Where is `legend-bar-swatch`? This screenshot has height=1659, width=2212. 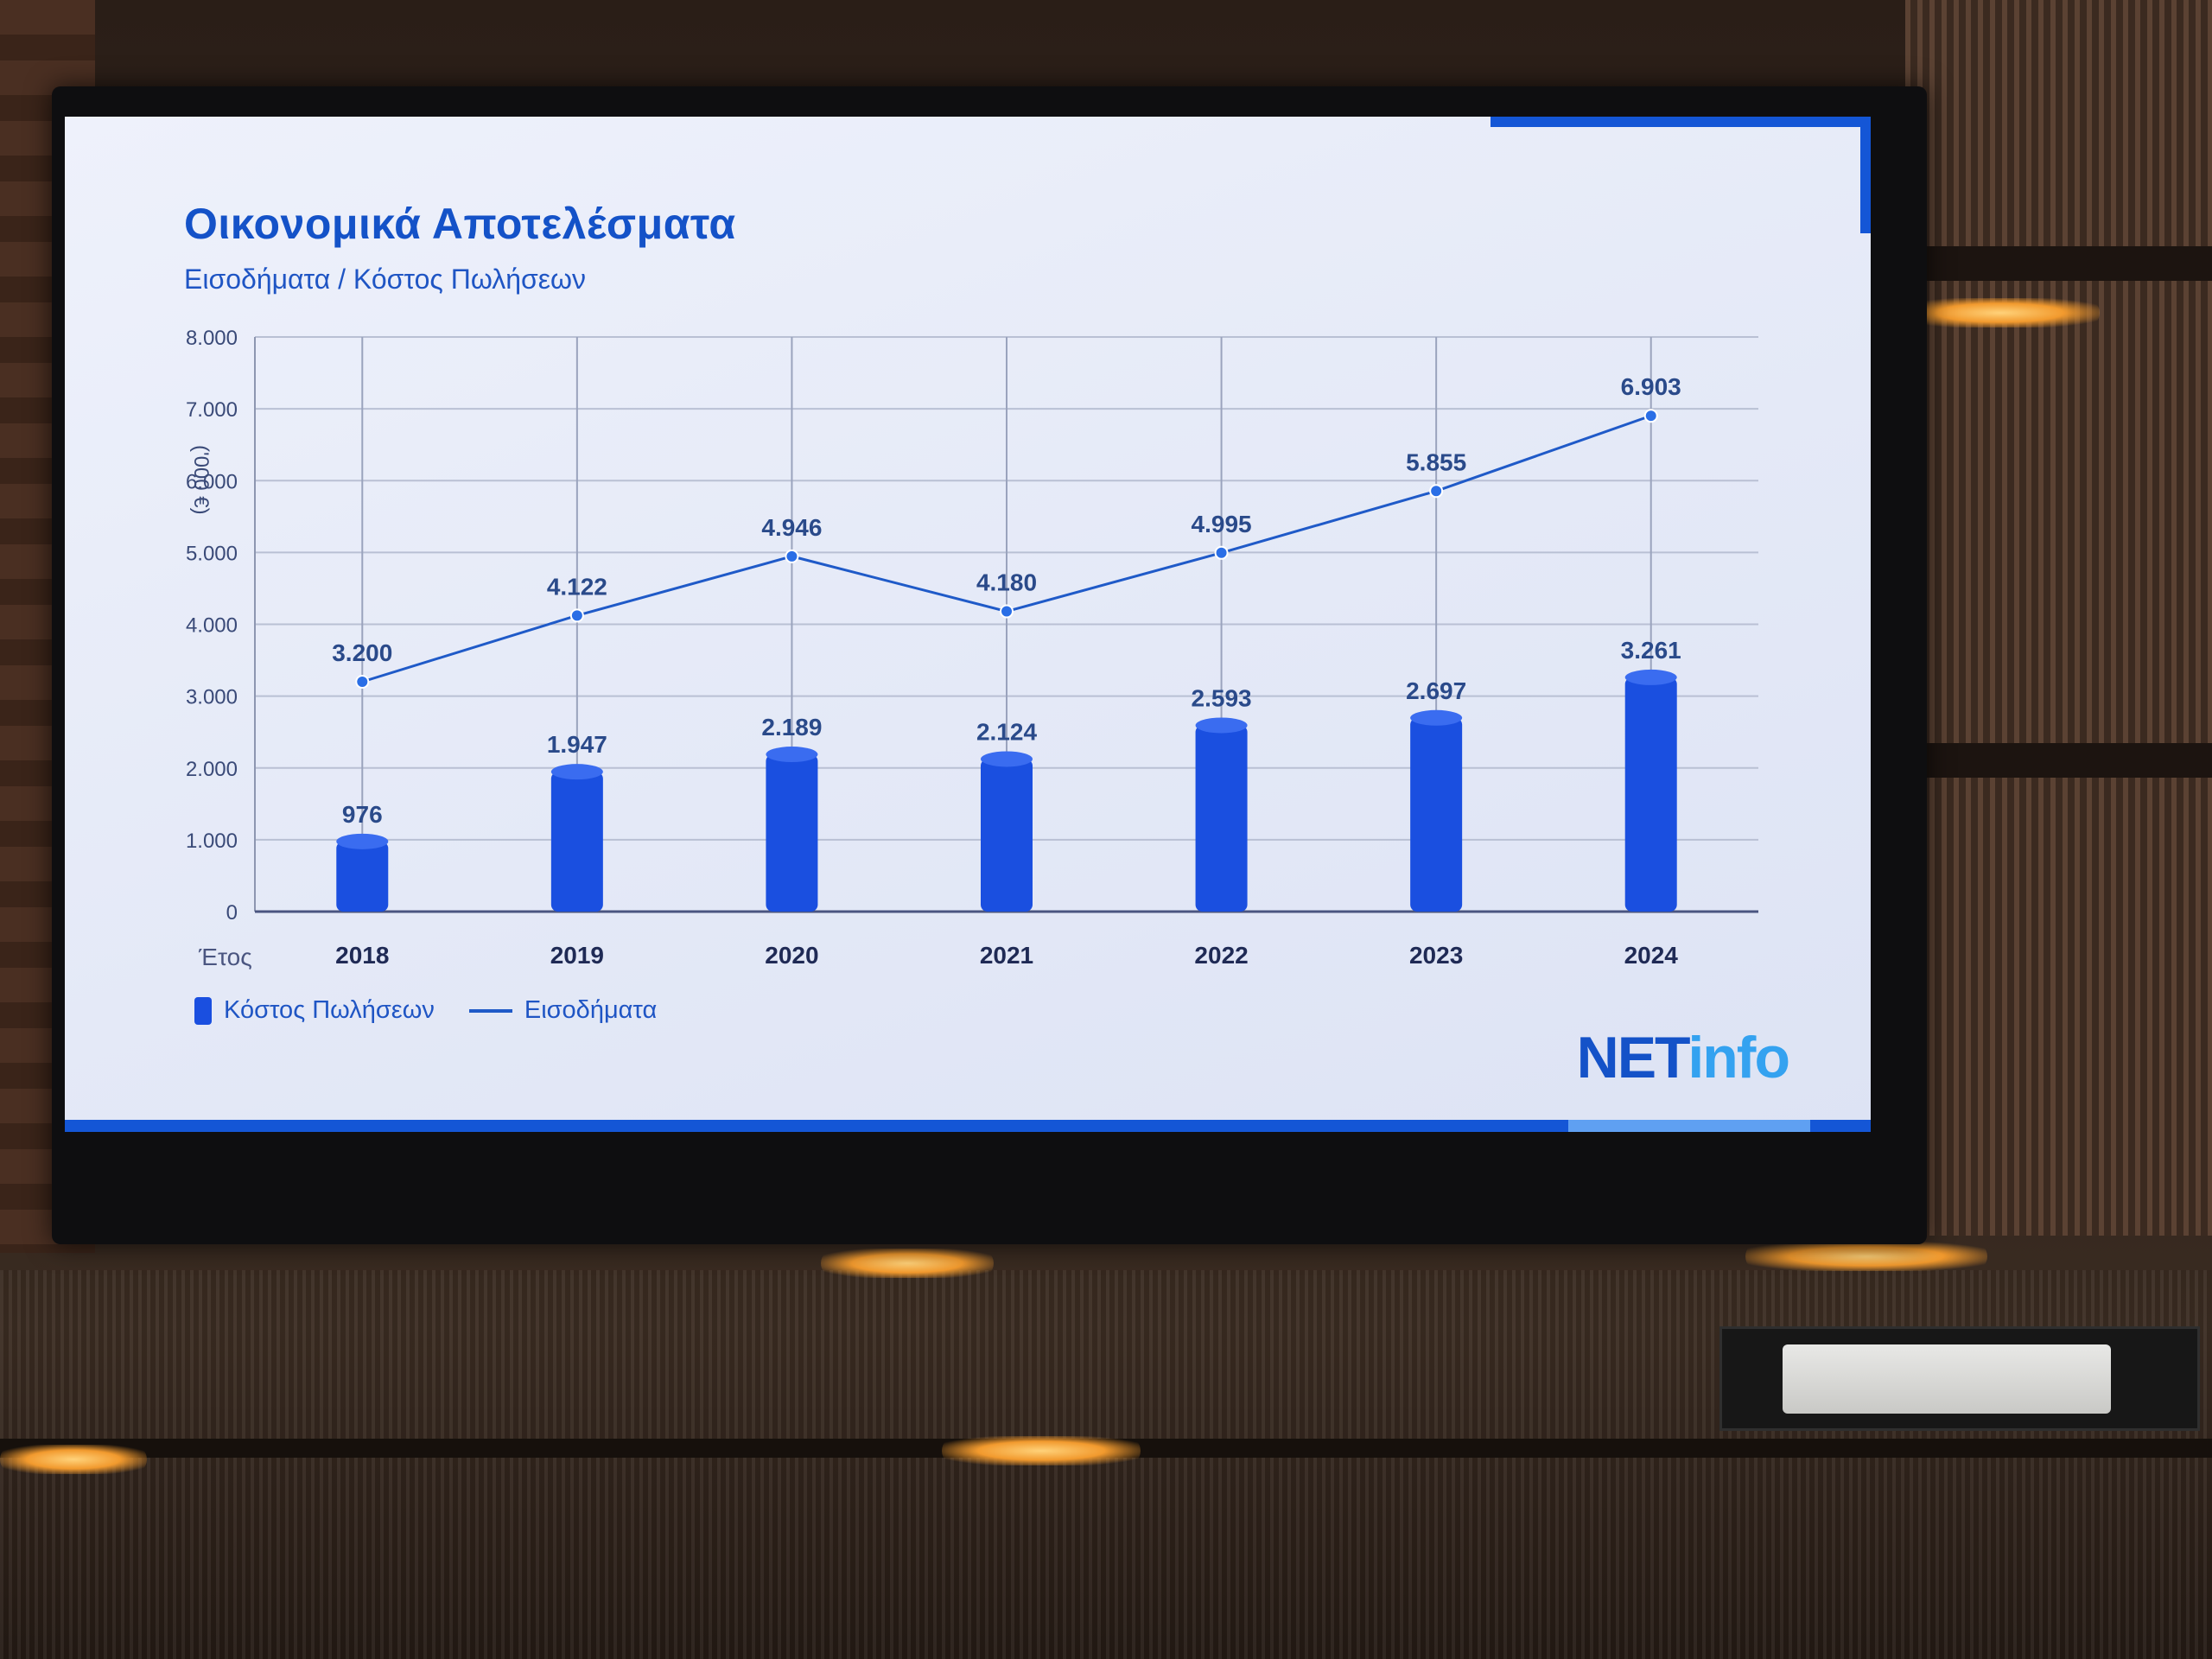
legend-bar-swatch is located at coordinates (203, 1010).